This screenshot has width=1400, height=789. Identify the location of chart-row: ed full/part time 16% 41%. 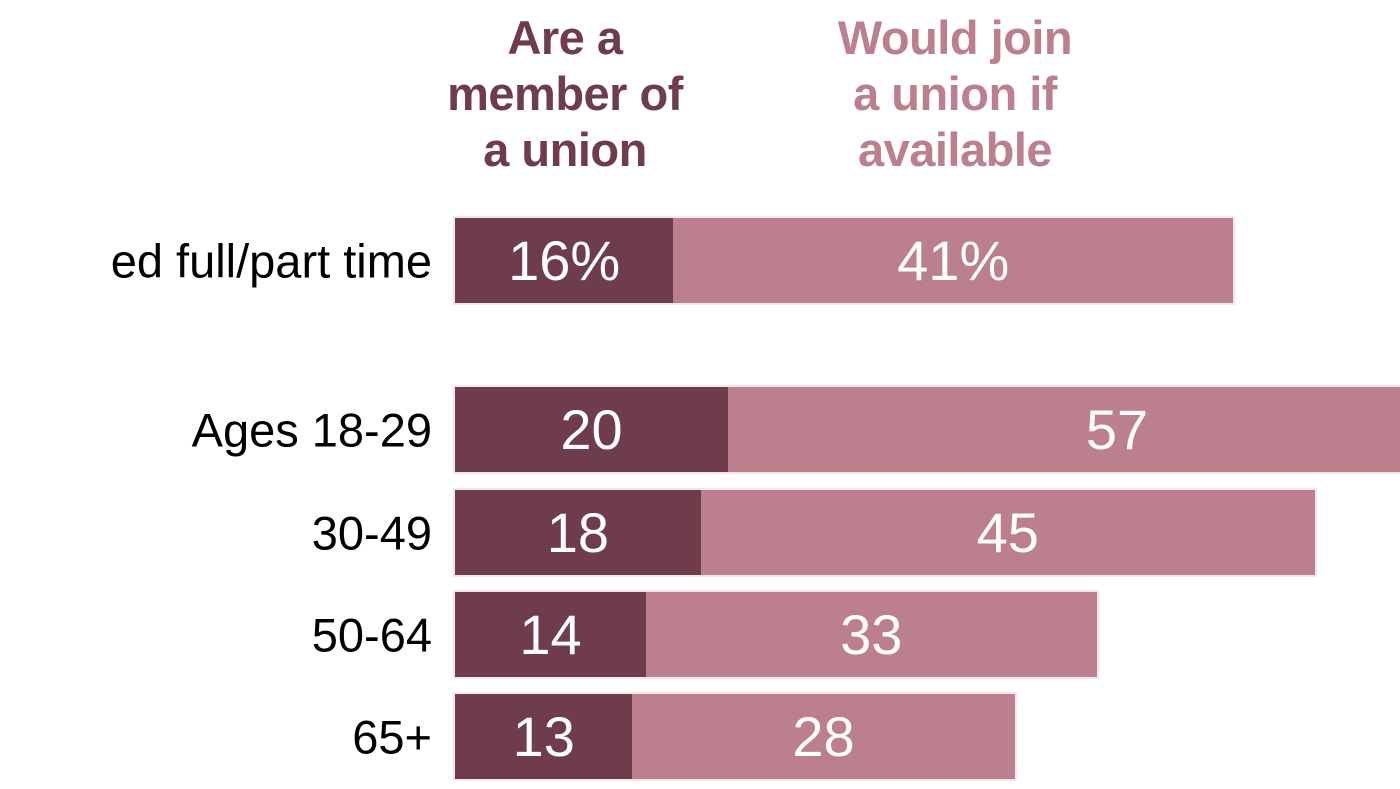
(700, 260).